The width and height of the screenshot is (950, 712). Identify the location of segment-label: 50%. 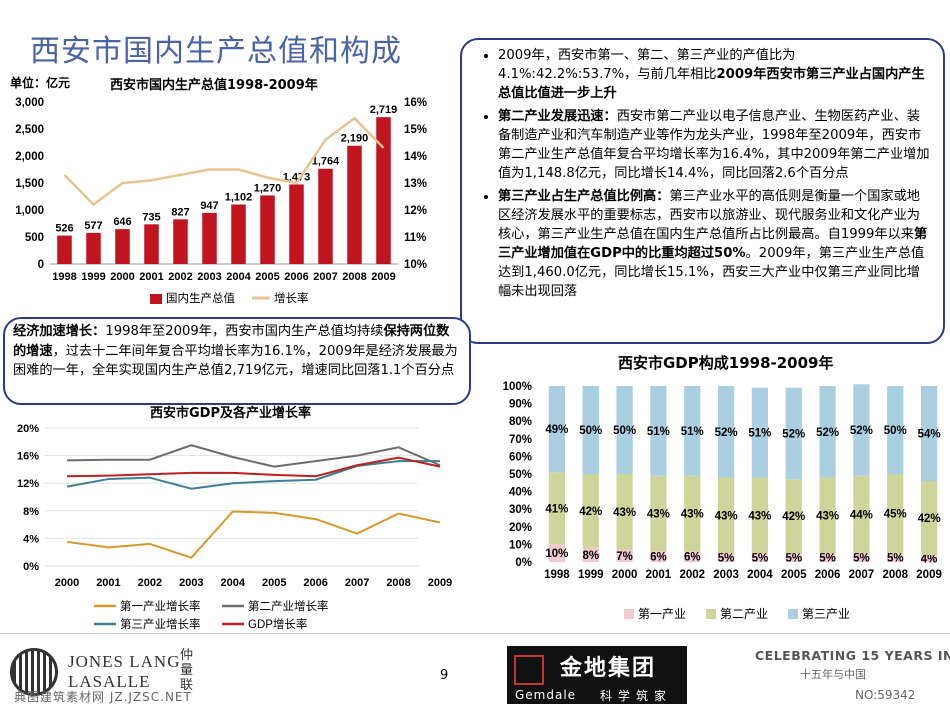
(590, 431).